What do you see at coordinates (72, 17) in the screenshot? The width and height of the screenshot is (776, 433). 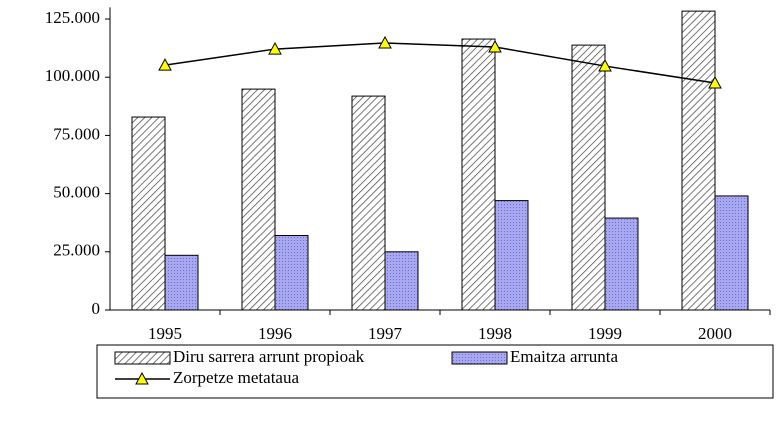 I see `y-tick-label: 125.000` at bounding box center [72, 17].